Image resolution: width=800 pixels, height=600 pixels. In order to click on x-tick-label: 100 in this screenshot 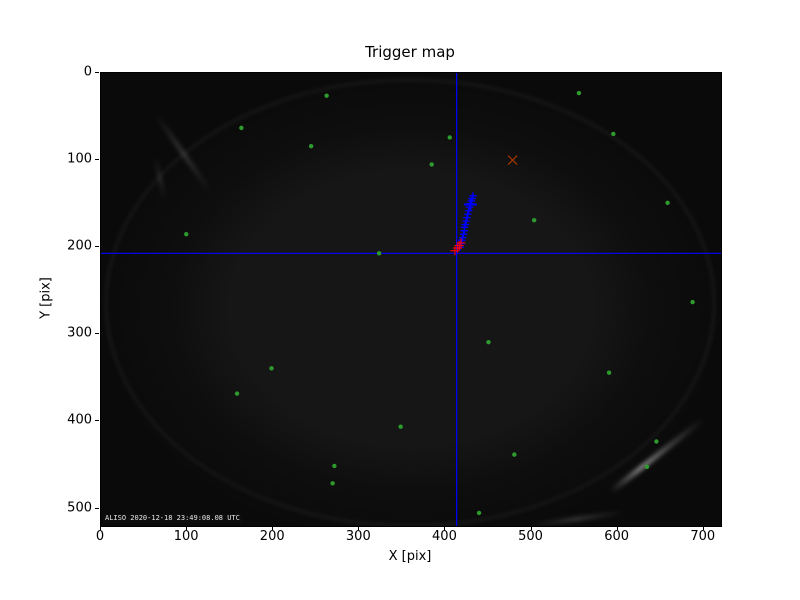, I will do `click(186, 536)`.